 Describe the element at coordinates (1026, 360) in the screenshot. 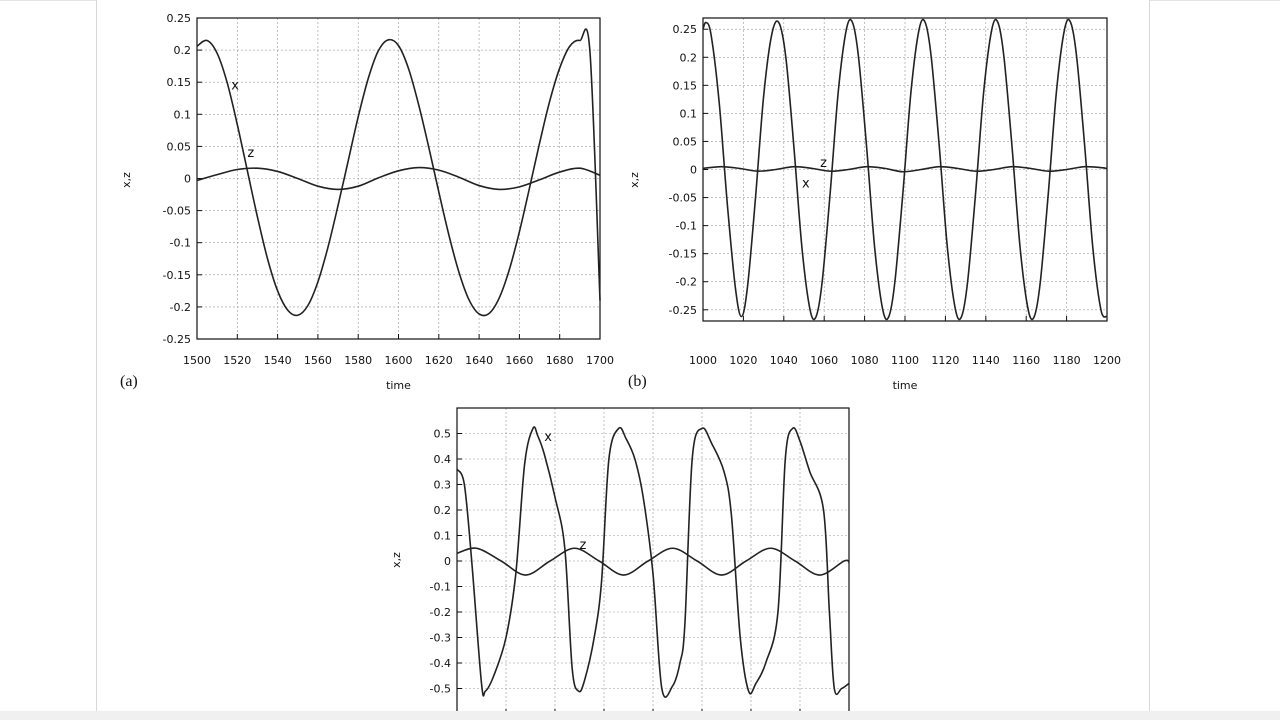

I see `x-tick-label: 1160` at that location.